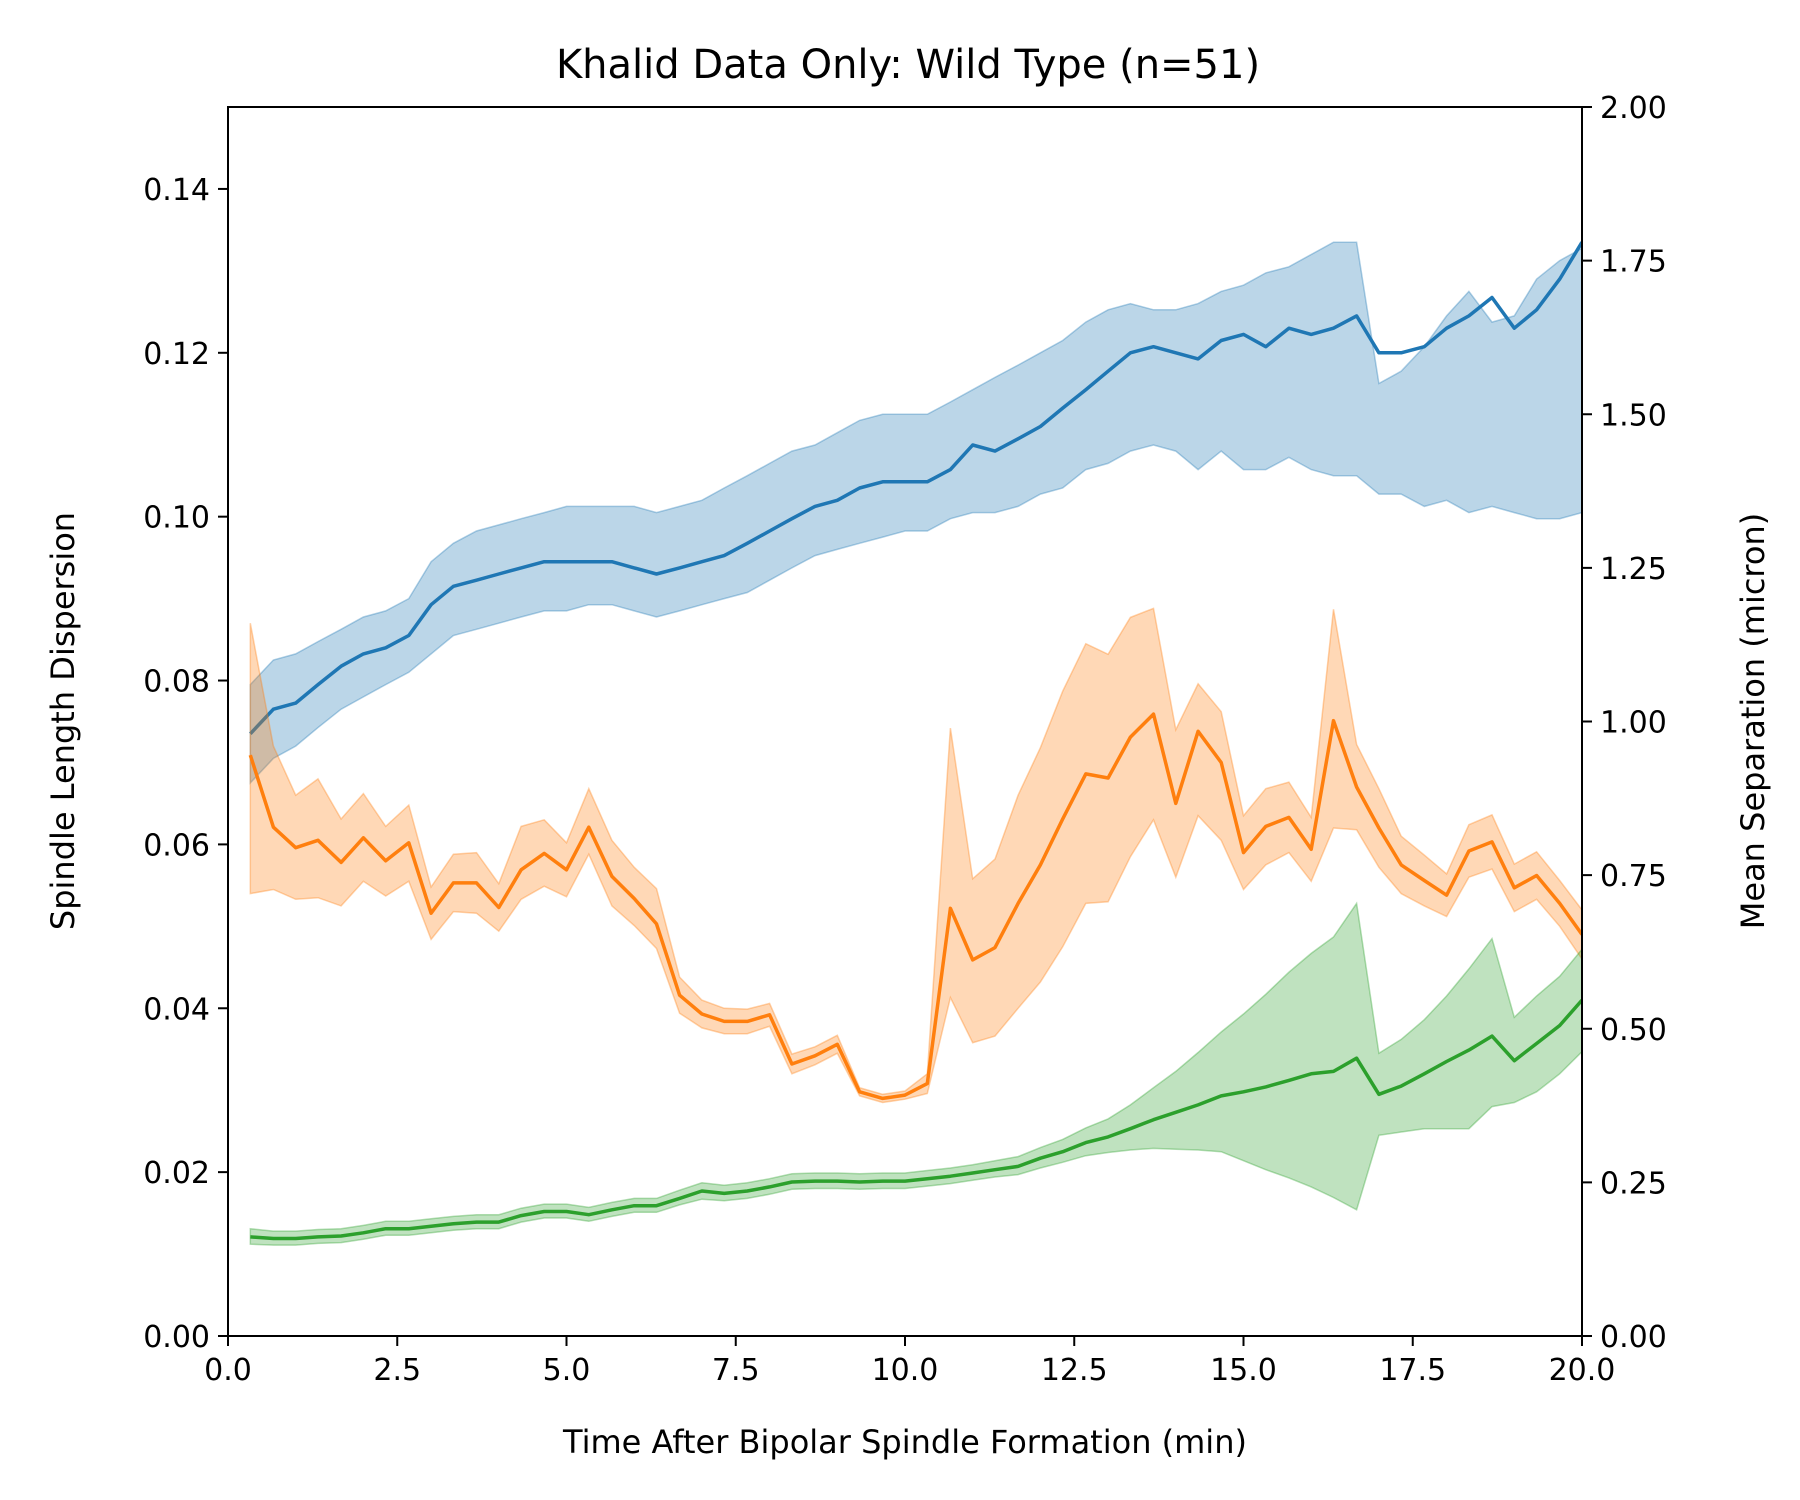  I want to click on x-tick-label: 0.0, so click(228, 1370).